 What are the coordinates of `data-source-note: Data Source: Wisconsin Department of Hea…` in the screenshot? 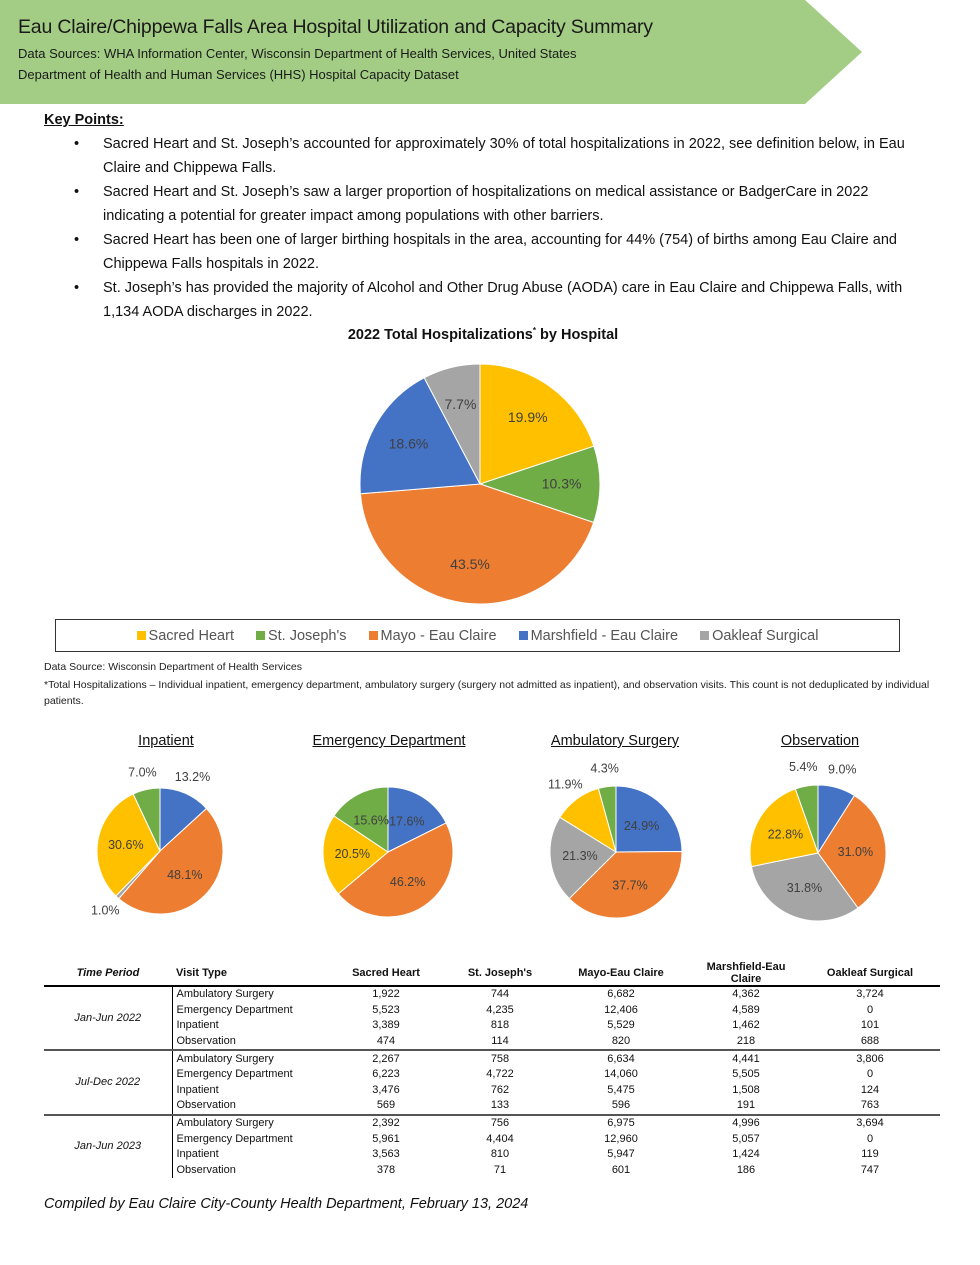 It's located at (173, 667).